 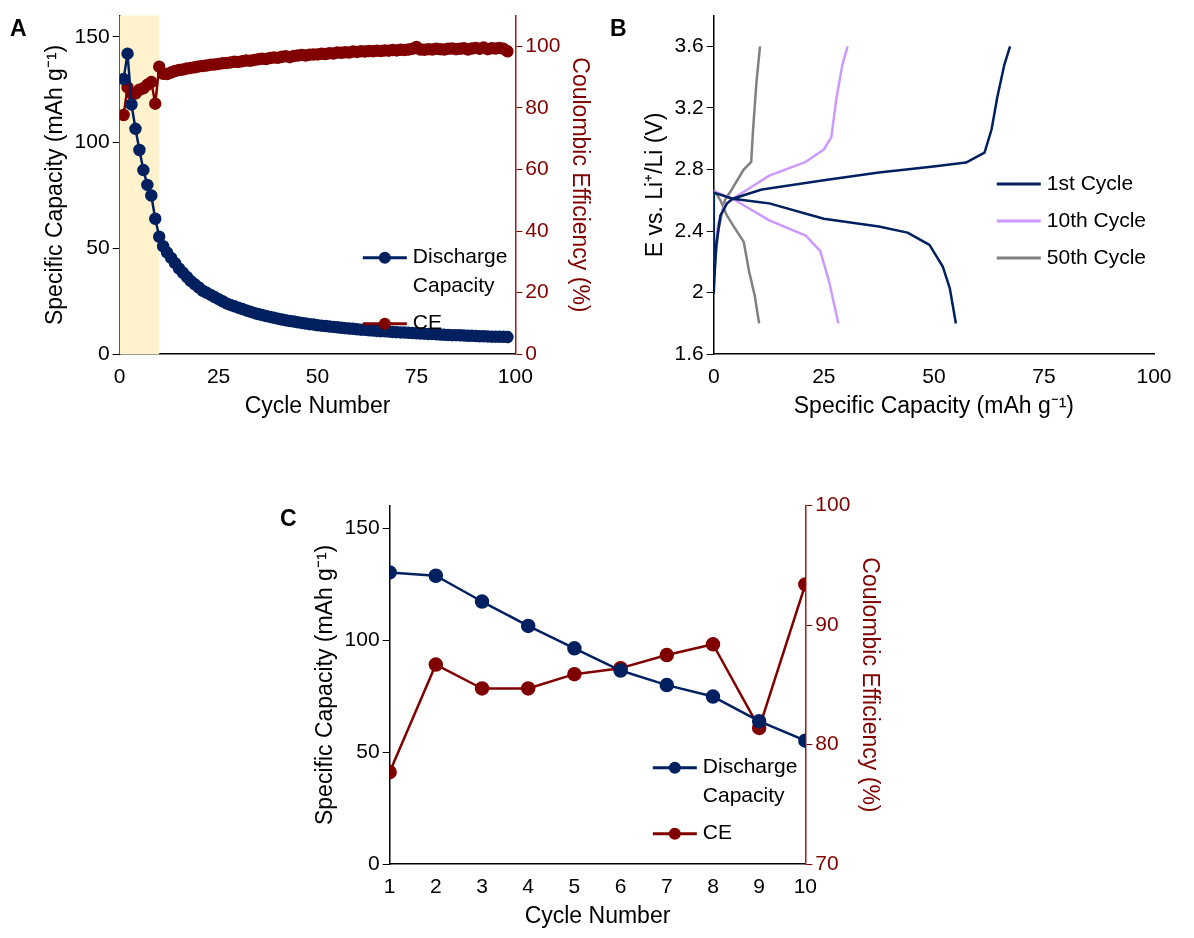 What do you see at coordinates (689, 168) in the screenshot?
I see `y-tick-label: 2.8` at bounding box center [689, 168].